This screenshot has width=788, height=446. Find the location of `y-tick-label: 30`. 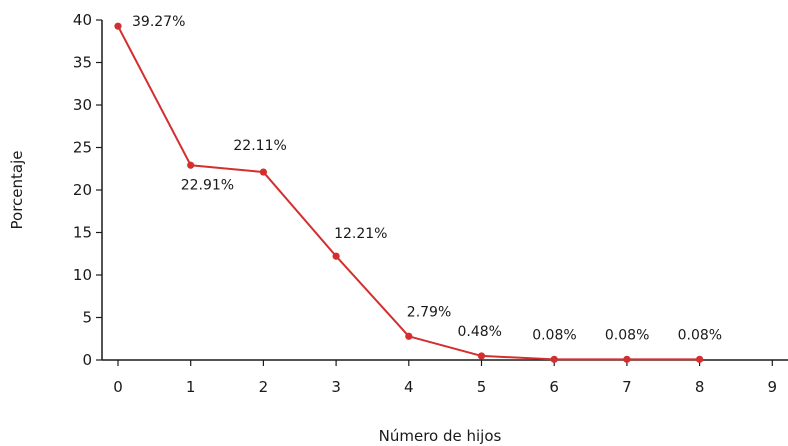

y-tick-label: 30 is located at coordinates (82, 105).